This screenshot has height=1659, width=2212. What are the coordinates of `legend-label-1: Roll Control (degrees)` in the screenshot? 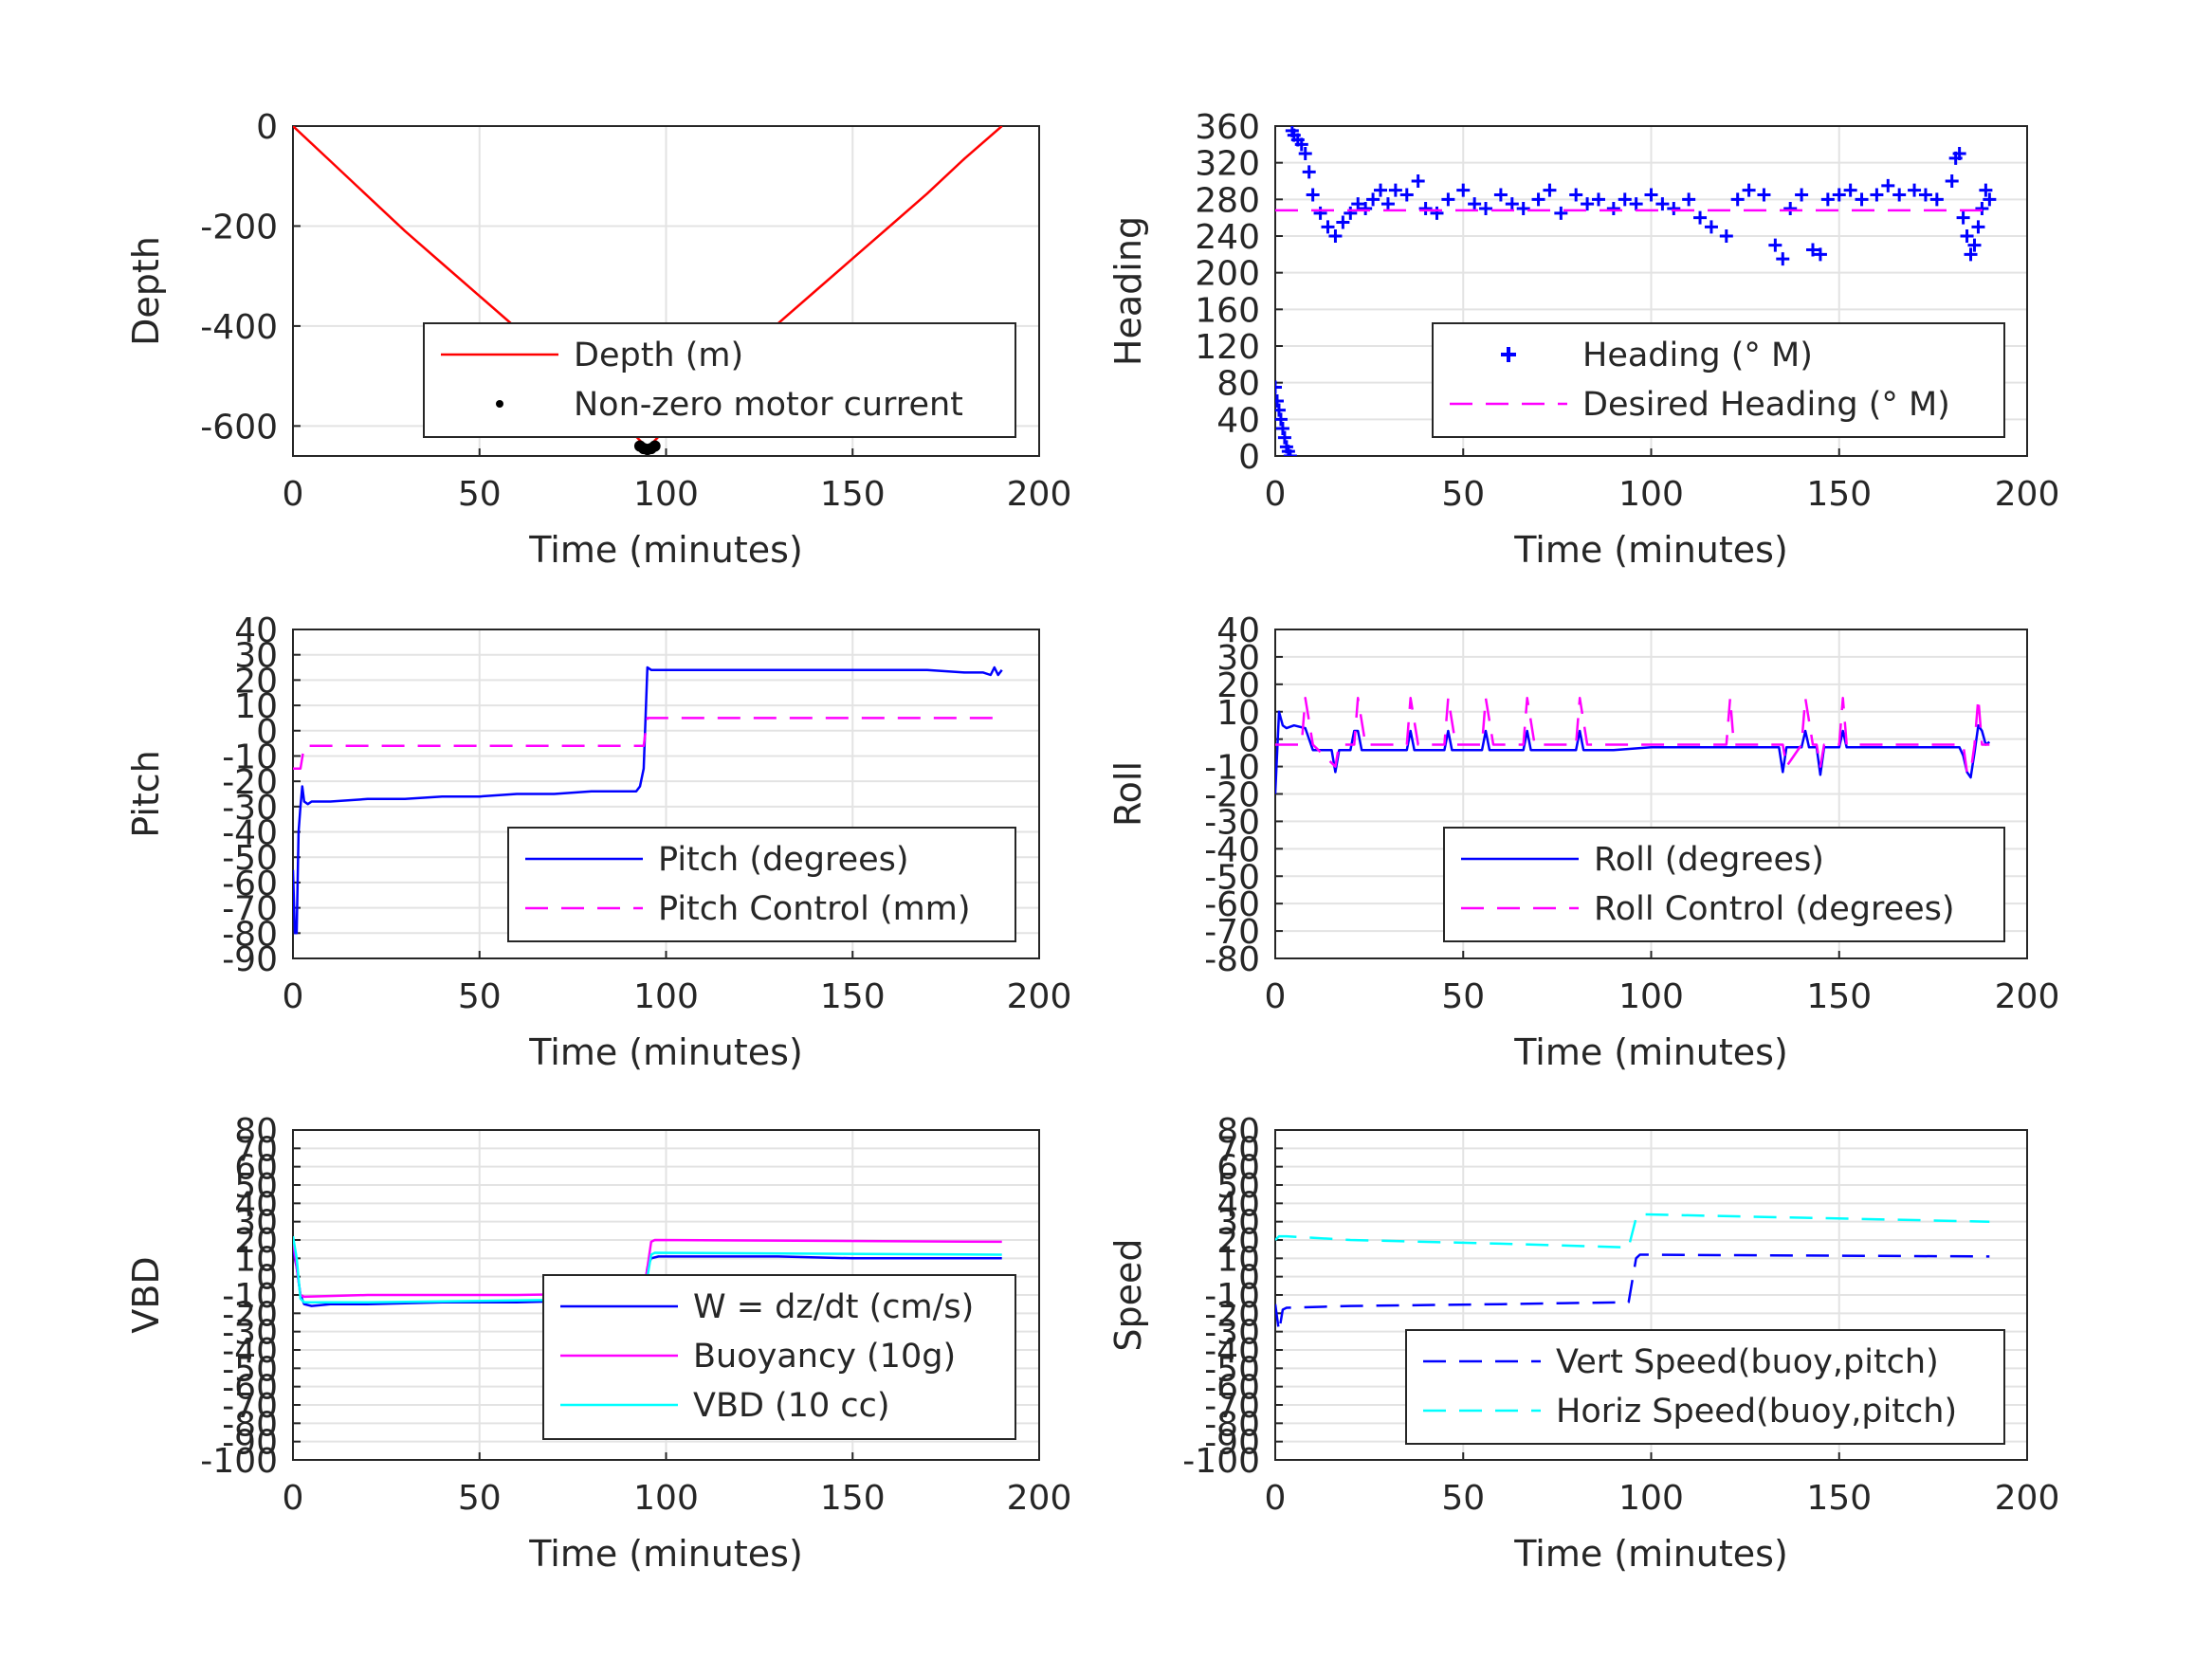 It's located at (1774, 909).